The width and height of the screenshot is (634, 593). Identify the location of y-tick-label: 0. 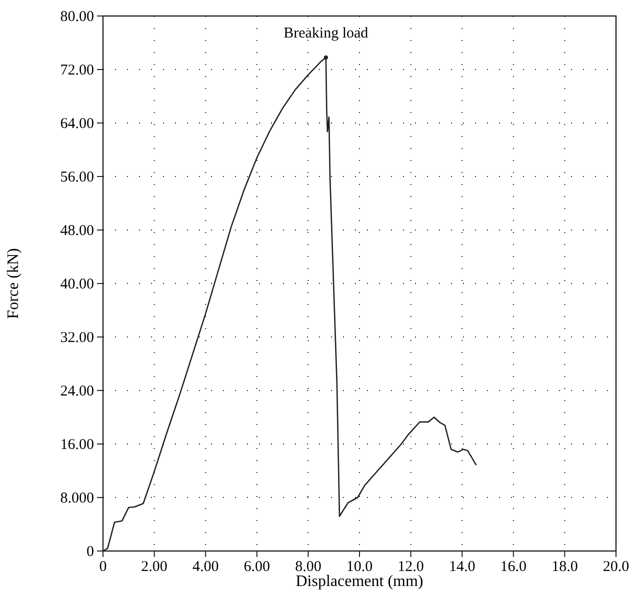
(90, 552).